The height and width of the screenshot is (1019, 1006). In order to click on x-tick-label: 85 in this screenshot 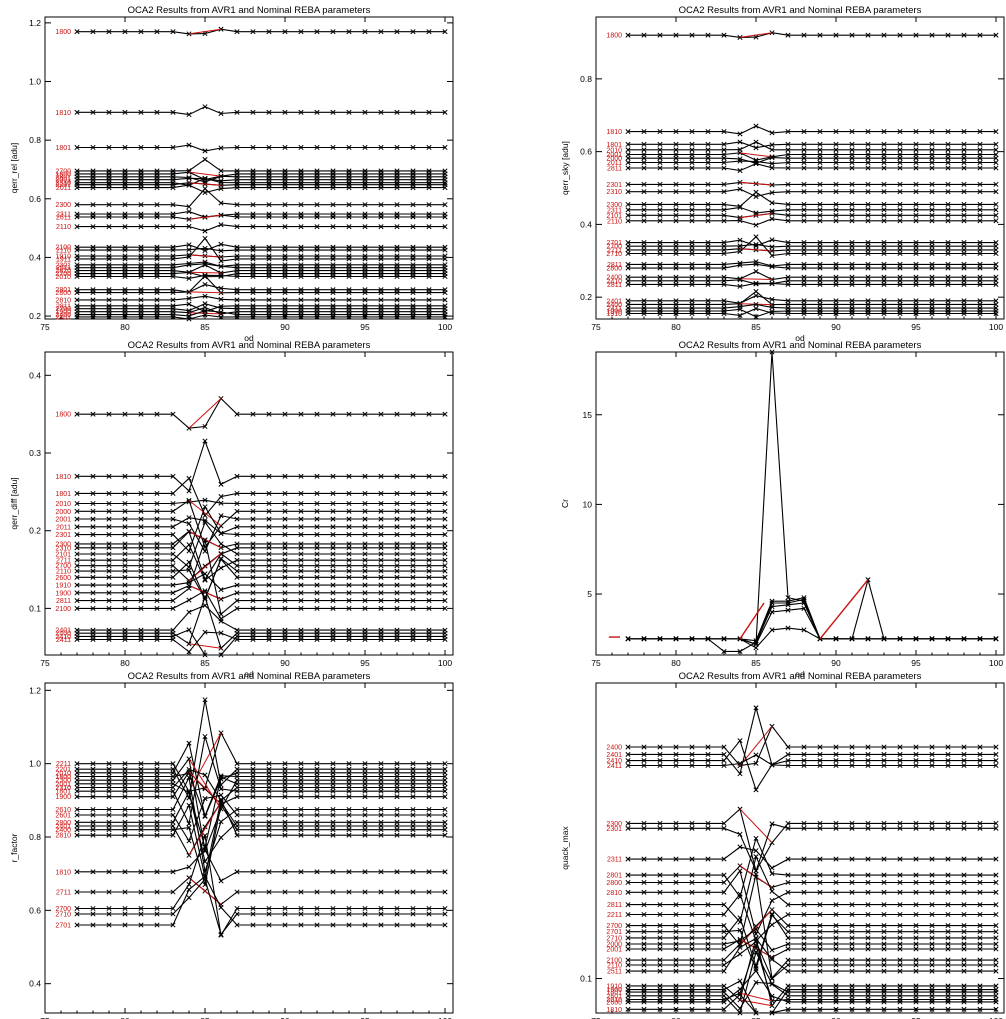, I will do `click(205, 327)`.